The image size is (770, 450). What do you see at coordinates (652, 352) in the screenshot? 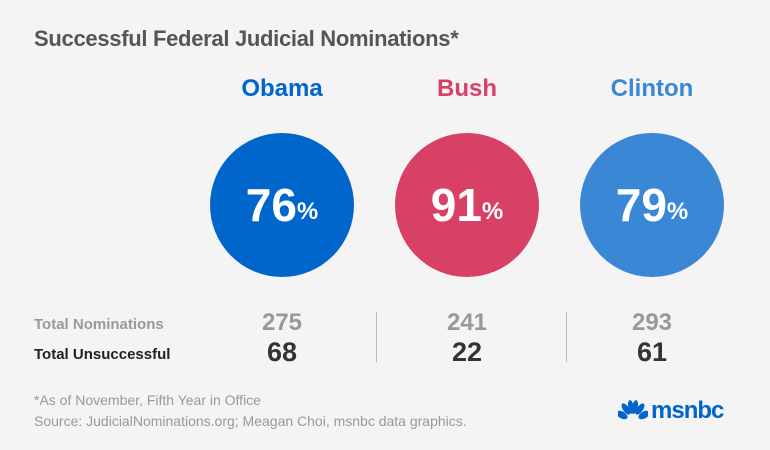
I see `total-unsuccessful-value: 61` at bounding box center [652, 352].